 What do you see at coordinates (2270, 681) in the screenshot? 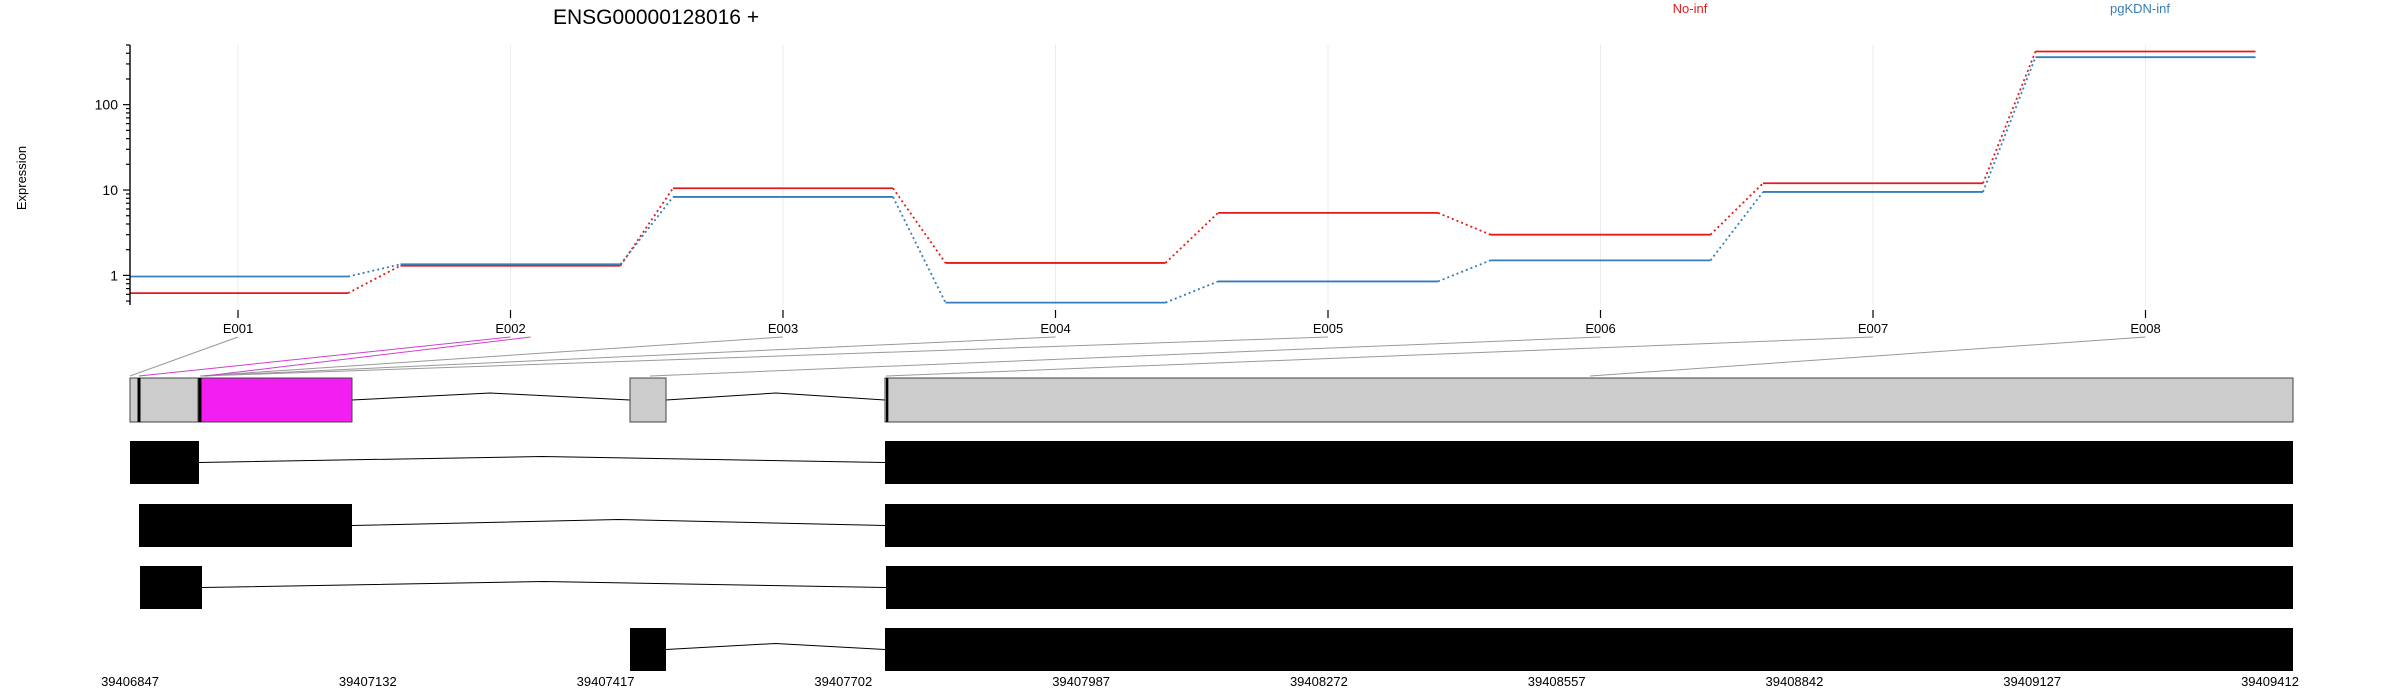
I see `genomic-tick-label: 39409412` at bounding box center [2270, 681].